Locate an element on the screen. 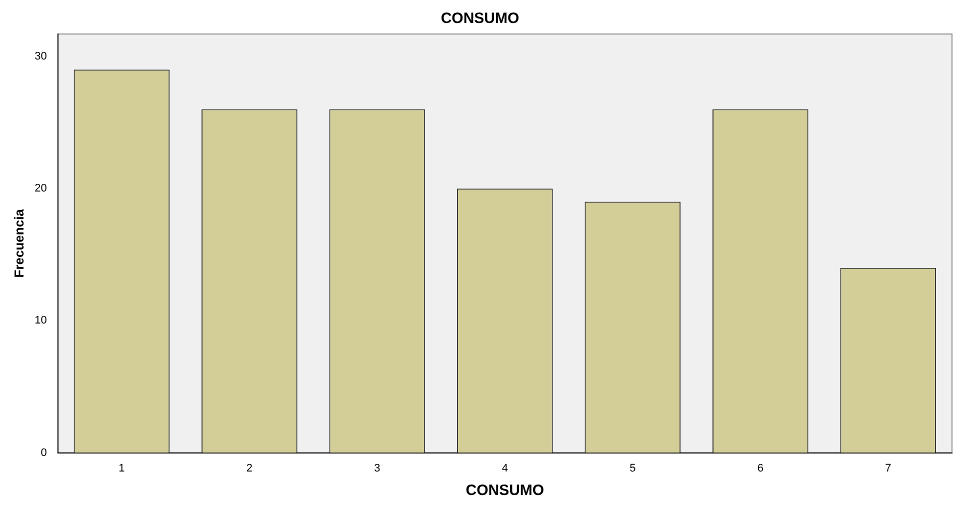 This screenshot has width=962, height=512. x-tick-label: 4 is located at coordinates (505, 468).